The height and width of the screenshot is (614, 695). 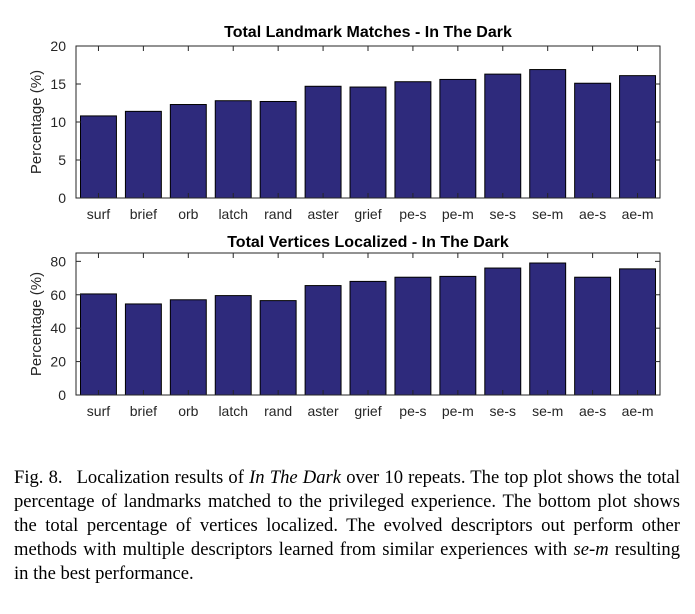 I want to click on chart-1-ytick-label-0: 0, so click(x=62, y=198).